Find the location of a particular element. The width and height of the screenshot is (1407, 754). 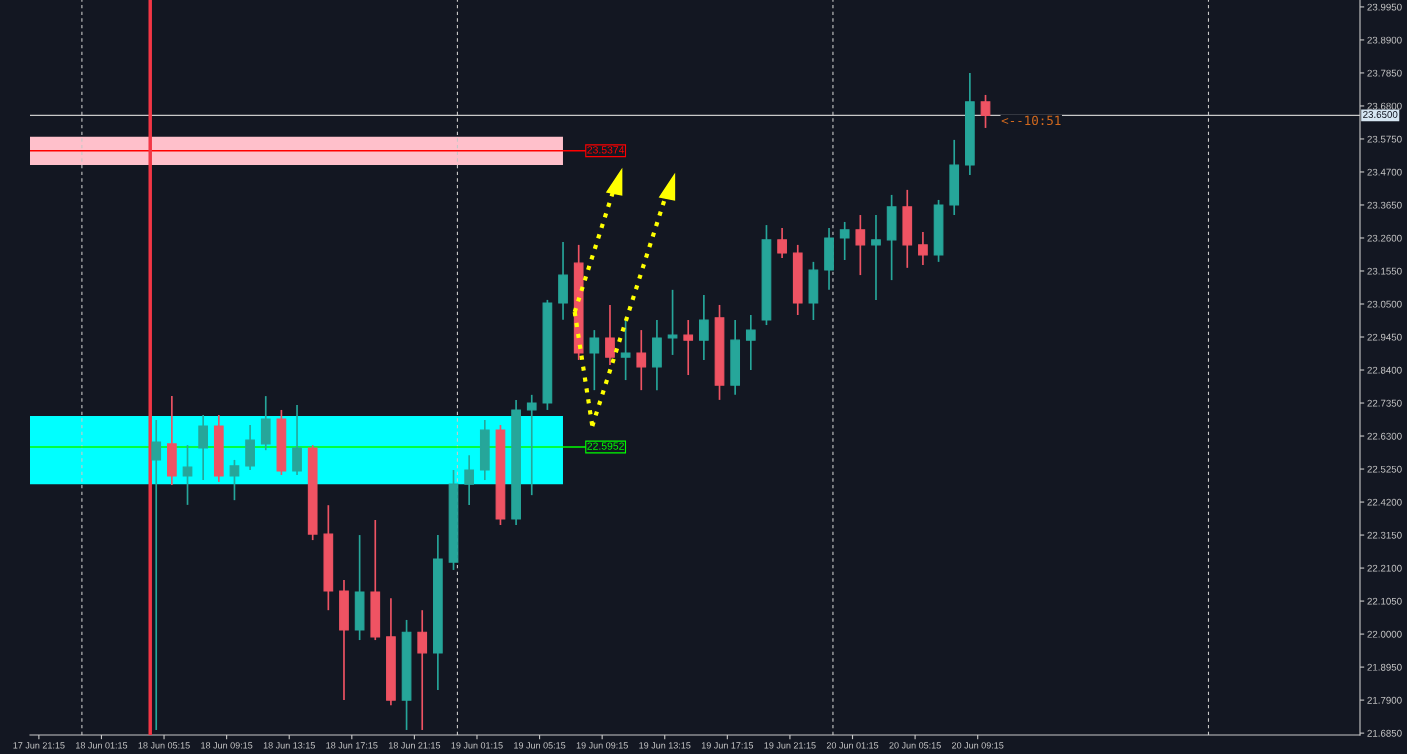

x-tick-label: 17 Jun 21:15 is located at coordinates (39, 745).